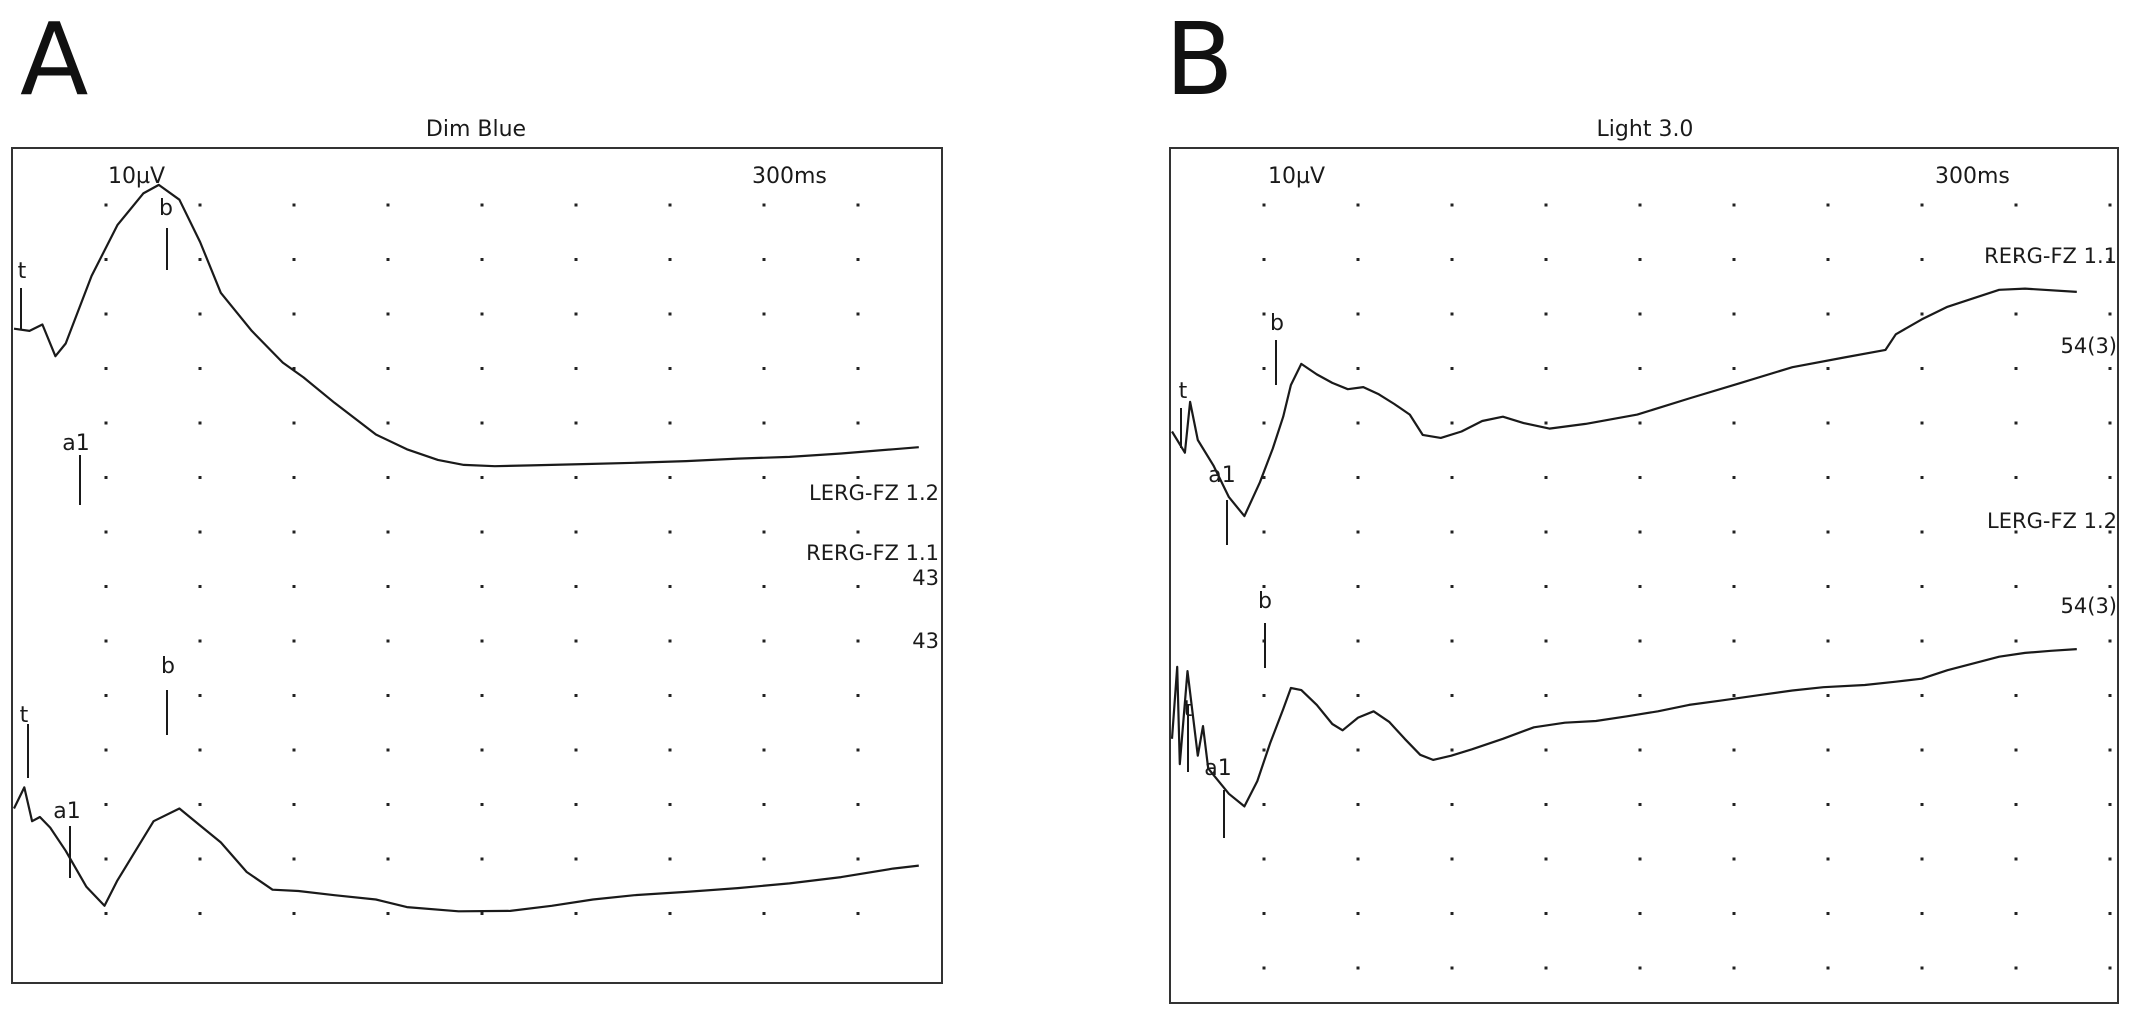 This screenshot has height=1022, width=2129. I want to click on panel-a-letter: A, so click(54, 59).